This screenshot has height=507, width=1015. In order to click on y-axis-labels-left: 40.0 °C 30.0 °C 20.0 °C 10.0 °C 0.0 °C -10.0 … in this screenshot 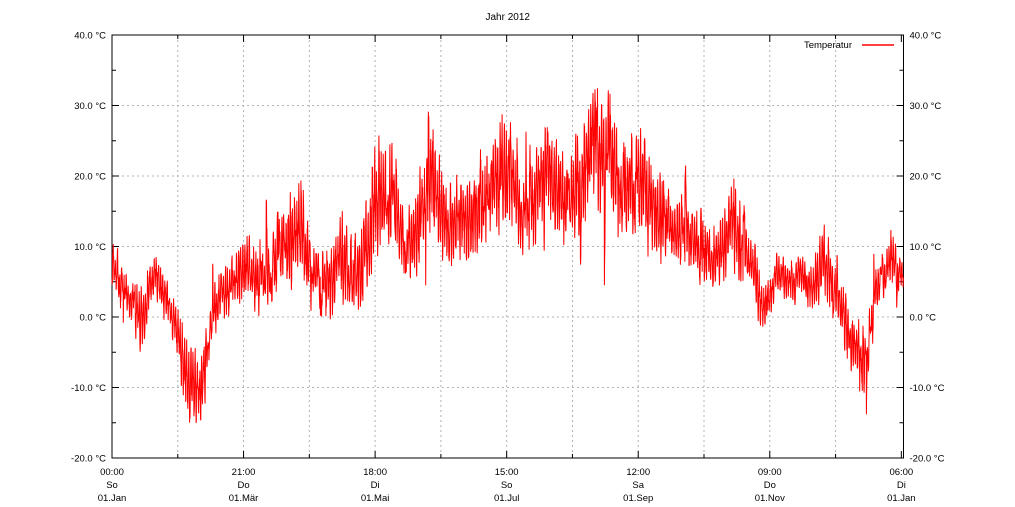, I will do `click(88, 248)`.